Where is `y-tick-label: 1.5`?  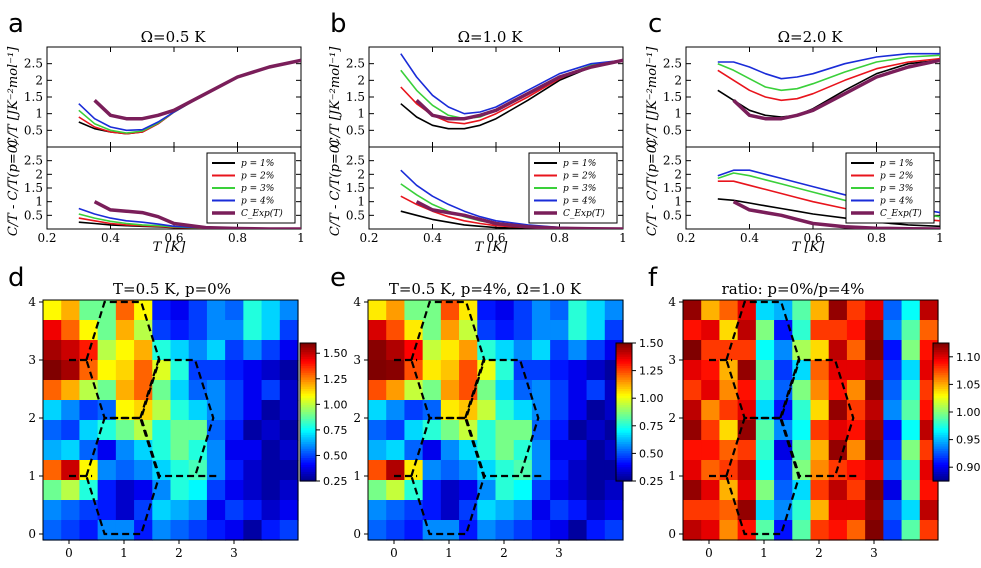 y-tick-label: 1.5 is located at coordinates (33, 97).